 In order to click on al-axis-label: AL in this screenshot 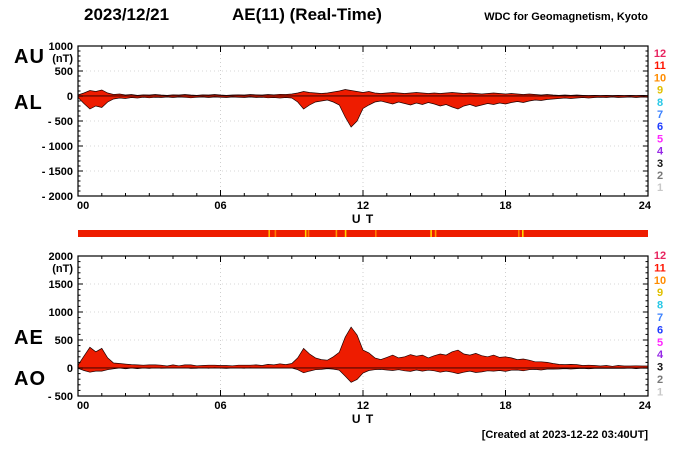, I will do `click(28, 103)`.